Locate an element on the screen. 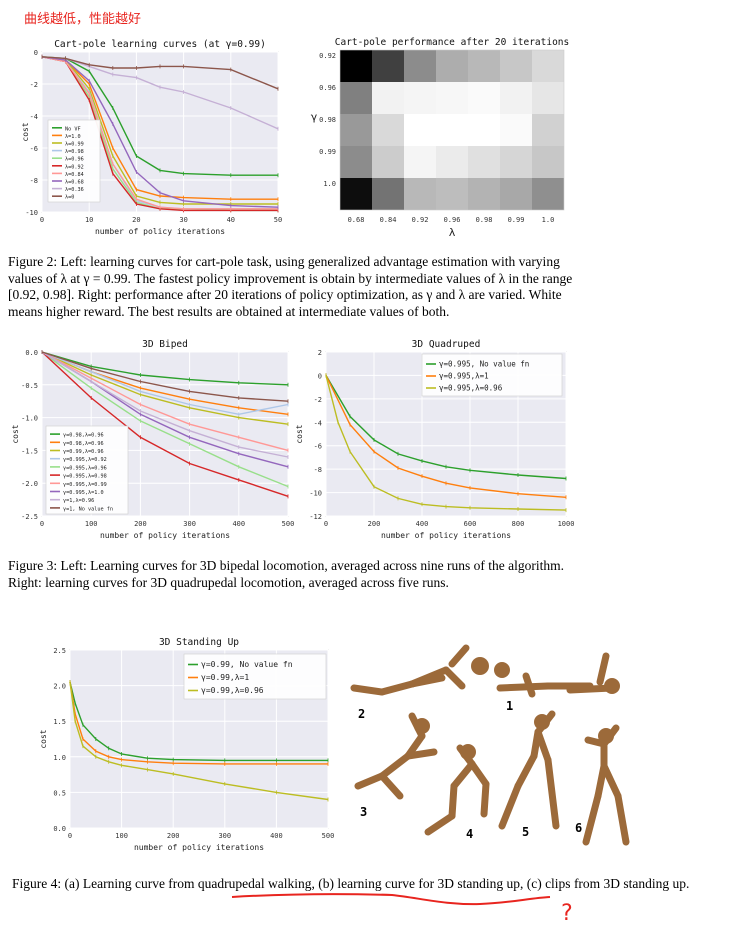 The width and height of the screenshot is (736, 939). y-axis-label: γ is located at coordinates (314, 116).